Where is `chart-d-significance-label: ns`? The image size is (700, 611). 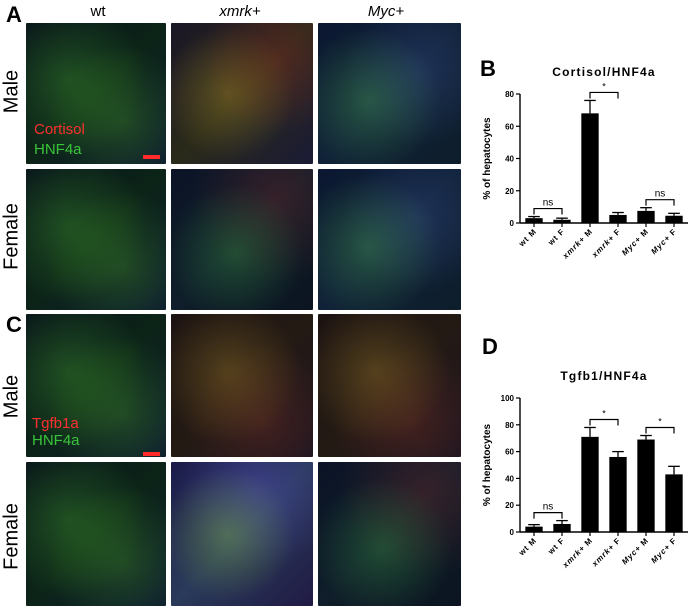 chart-d-significance-label: ns is located at coordinates (548, 507).